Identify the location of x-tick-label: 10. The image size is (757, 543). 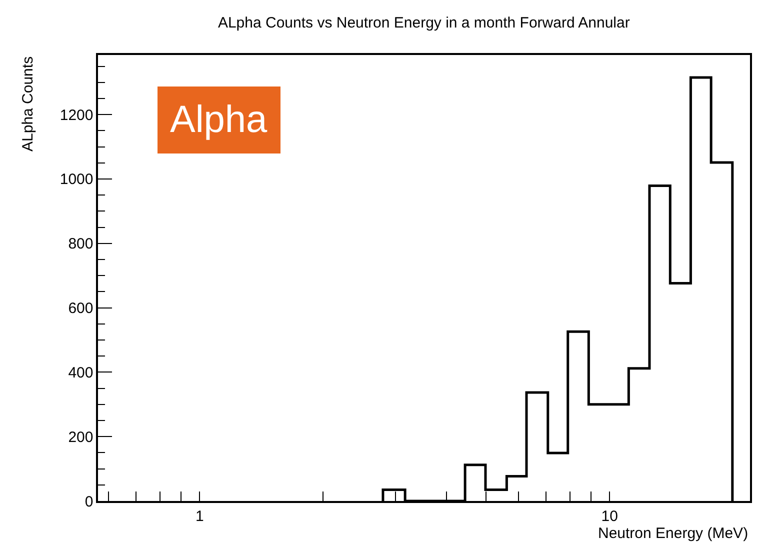
(609, 516).